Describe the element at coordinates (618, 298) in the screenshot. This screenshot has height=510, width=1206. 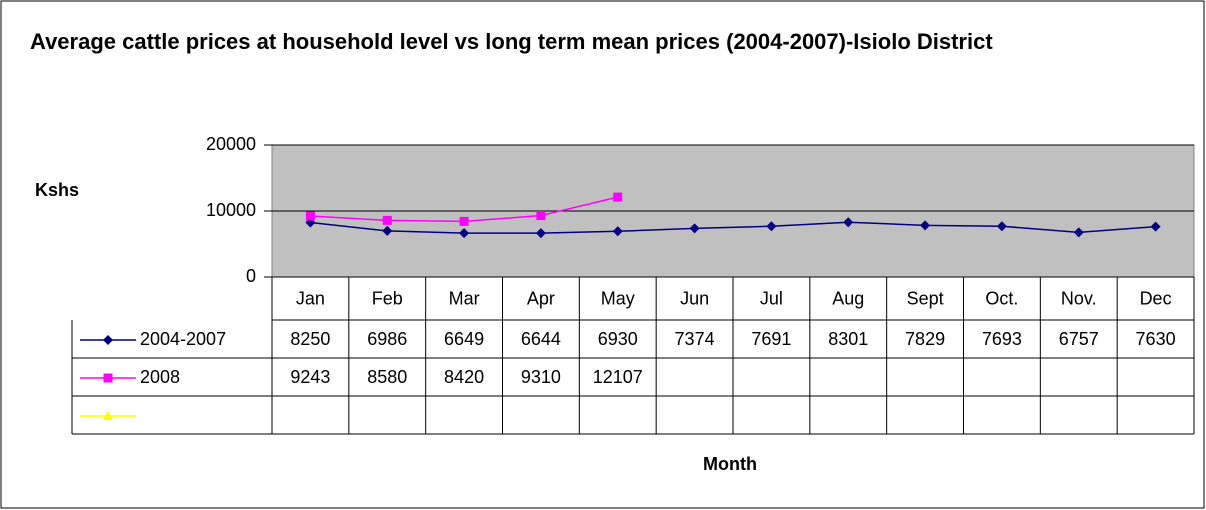
I see `x-tick-label: May` at that location.